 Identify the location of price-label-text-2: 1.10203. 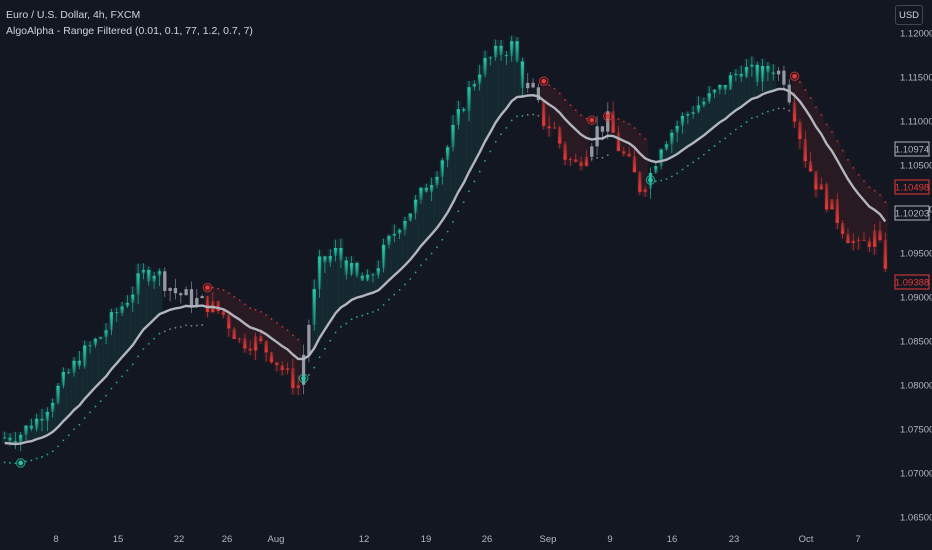
(912, 214).